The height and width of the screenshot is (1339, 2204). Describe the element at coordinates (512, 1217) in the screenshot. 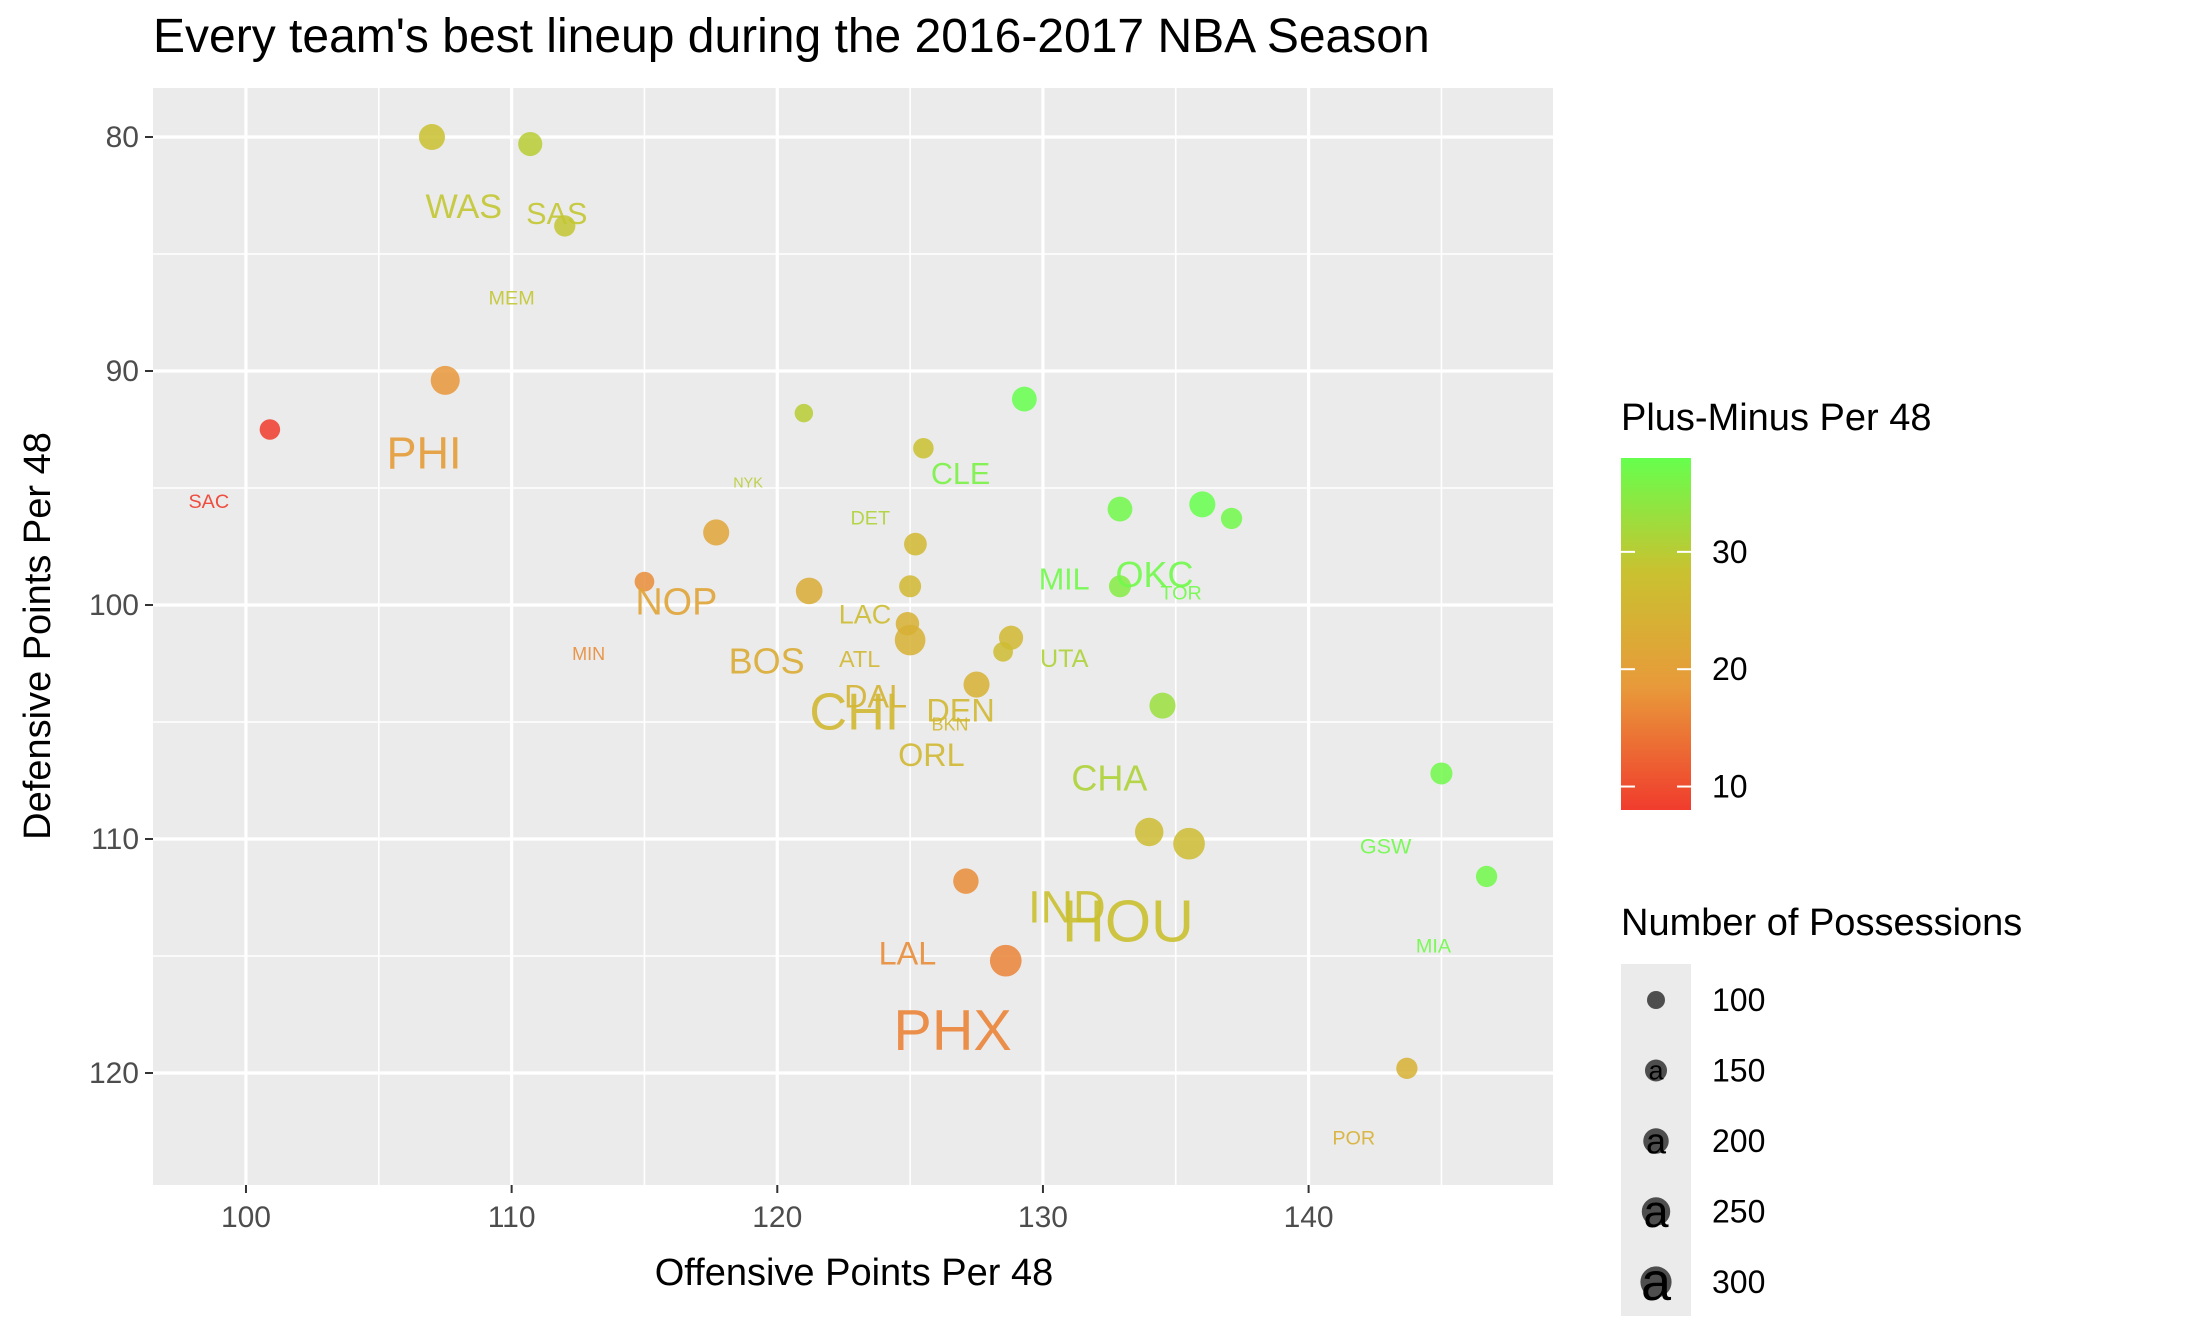

I see `x-tick-label: 110` at that location.